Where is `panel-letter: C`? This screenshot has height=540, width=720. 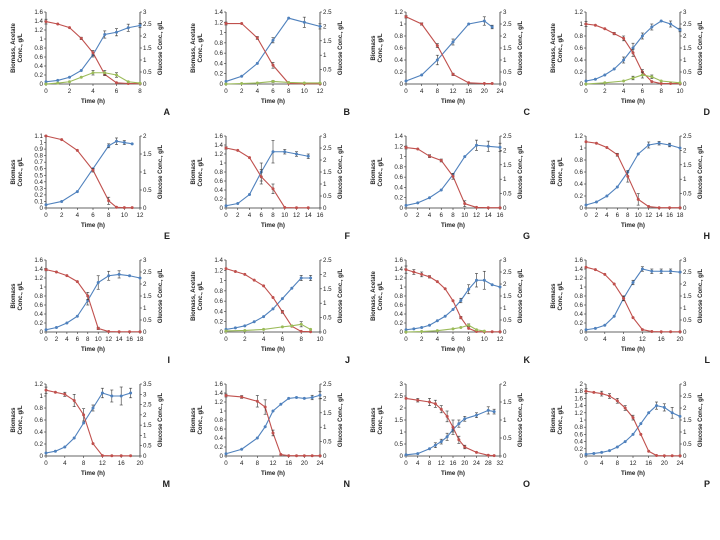 panel-letter: C is located at coordinates (527, 112).